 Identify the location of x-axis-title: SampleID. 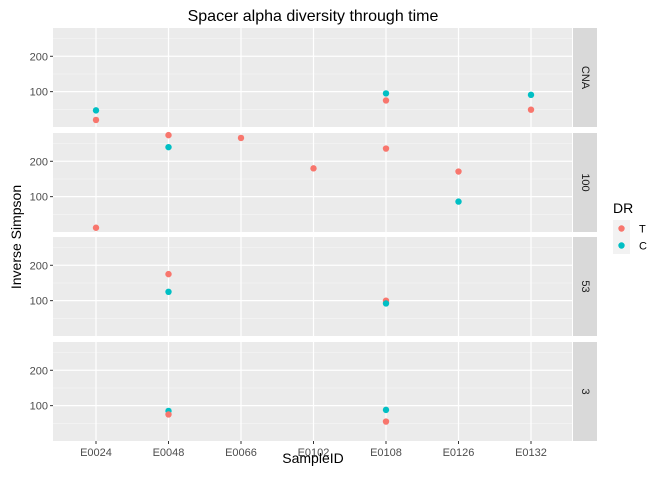
(312, 458).